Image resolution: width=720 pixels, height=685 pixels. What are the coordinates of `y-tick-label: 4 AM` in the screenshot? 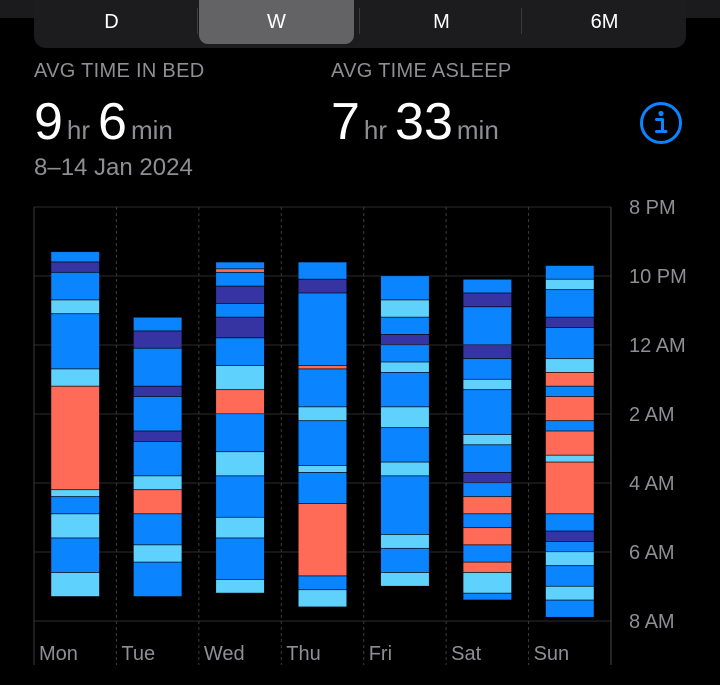 It's located at (652, 484).